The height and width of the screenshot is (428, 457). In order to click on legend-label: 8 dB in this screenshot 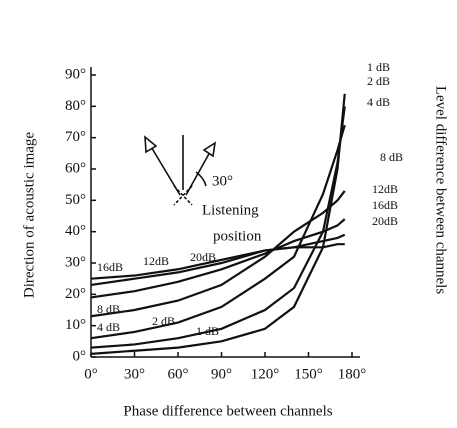, I will do `click(391, 157)`.